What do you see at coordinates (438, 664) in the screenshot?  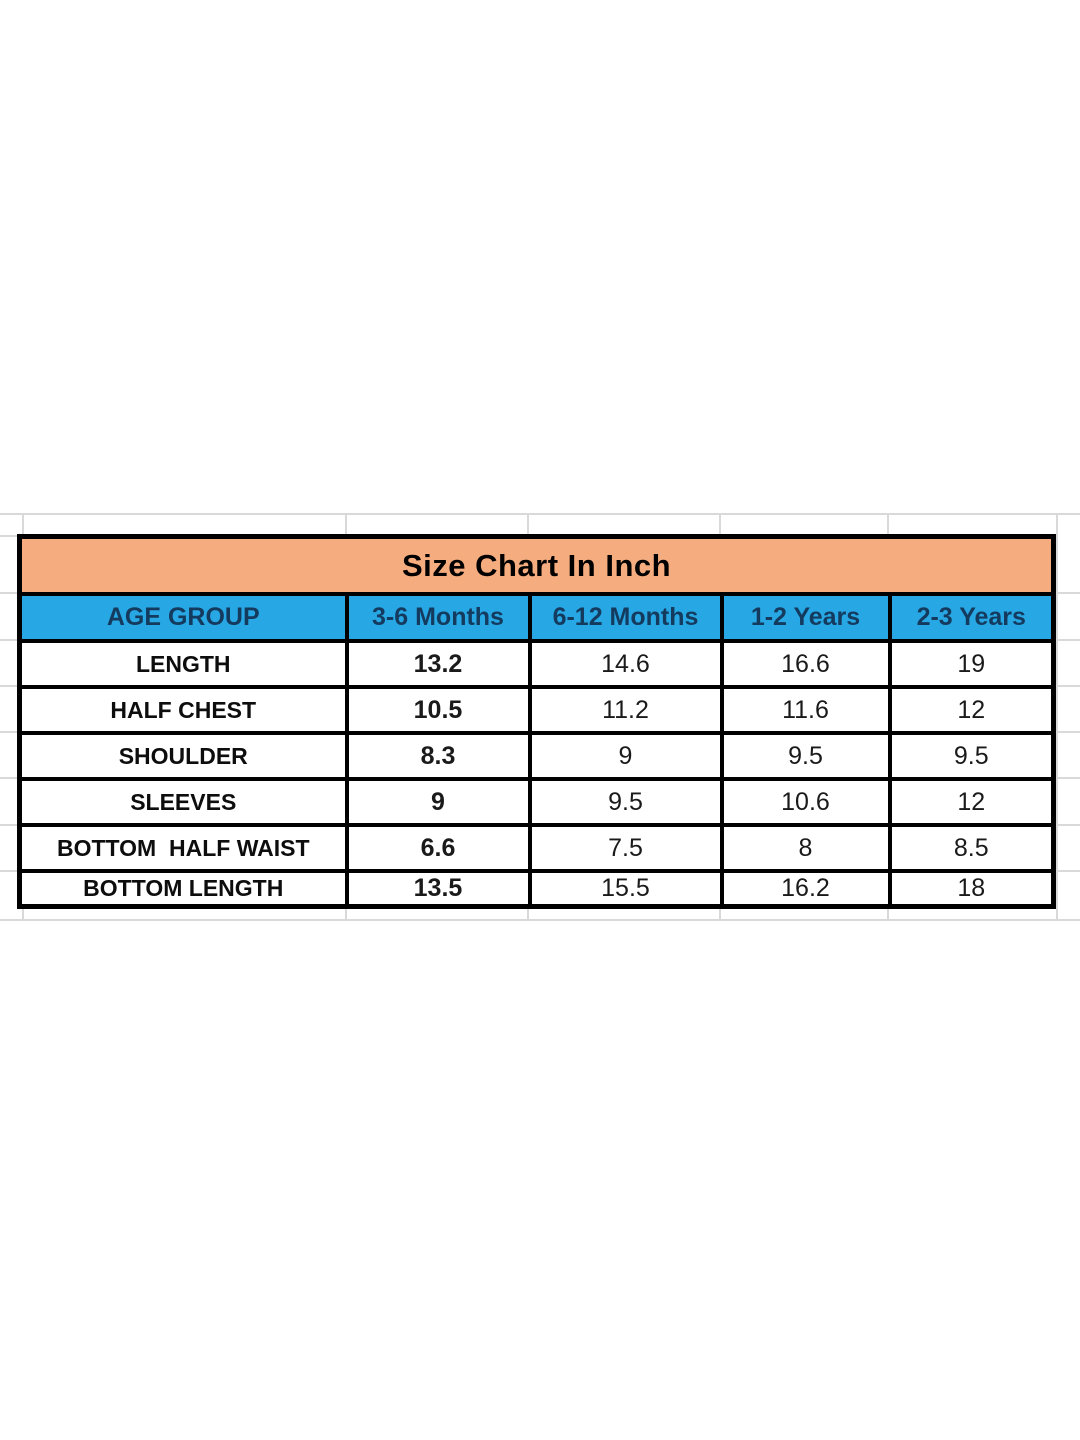 I see `size-value-cell: 13.2` at bounding box center [438, 664].